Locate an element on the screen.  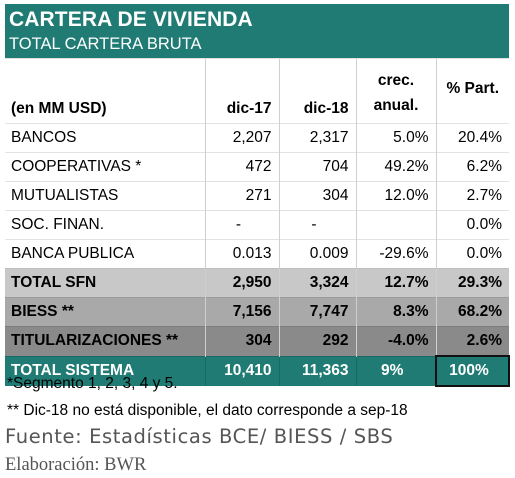
cell-dic17: 0.013 is located at coordinates (241, 254).